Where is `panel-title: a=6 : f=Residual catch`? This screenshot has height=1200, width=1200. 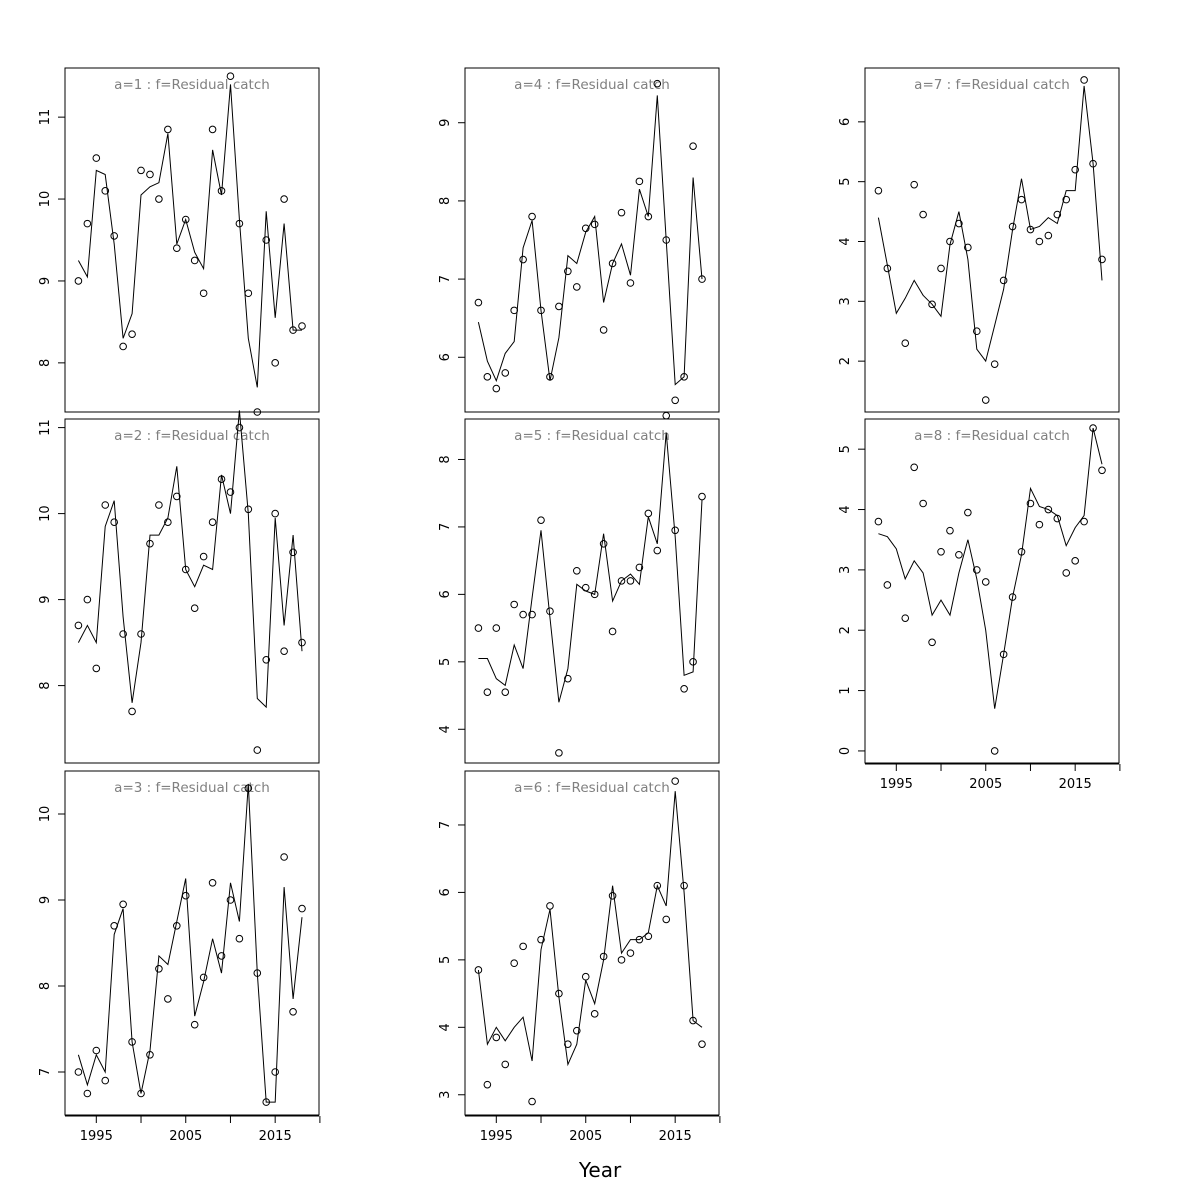 panel-title: a=6 : f=Residual catch is located at coordinates (592, 788).